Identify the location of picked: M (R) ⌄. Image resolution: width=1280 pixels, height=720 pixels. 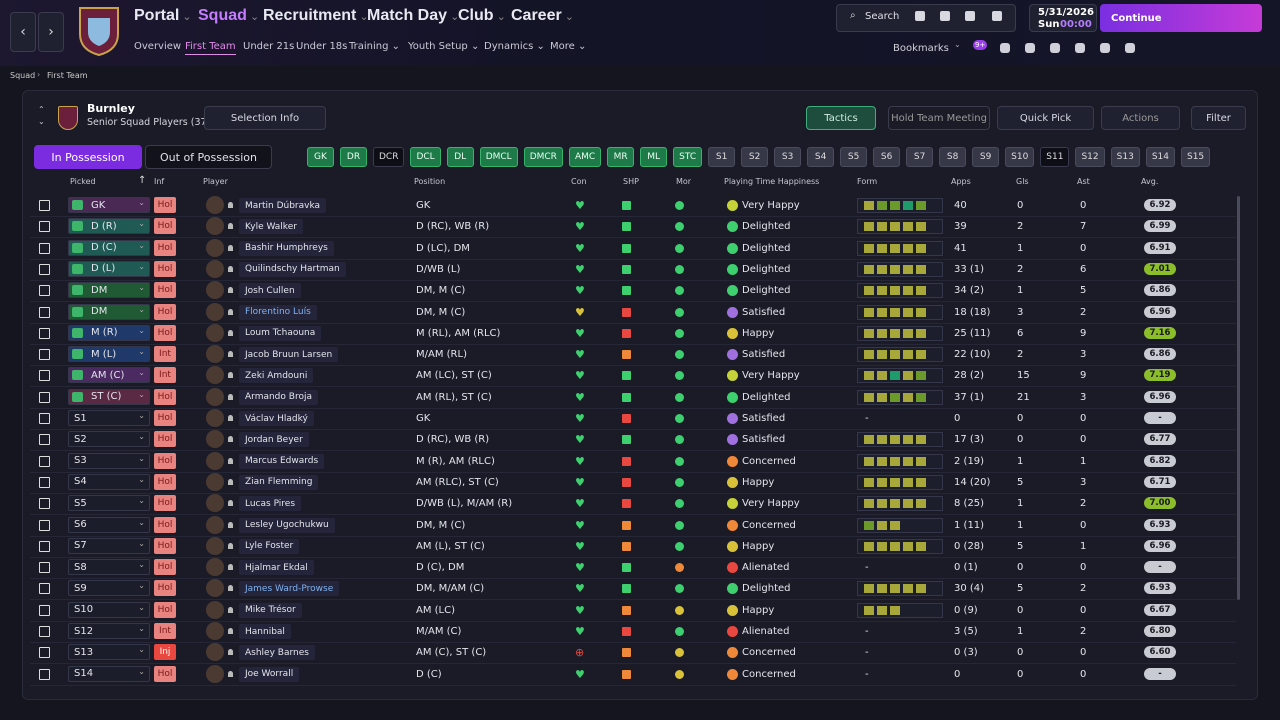
(109, 332).